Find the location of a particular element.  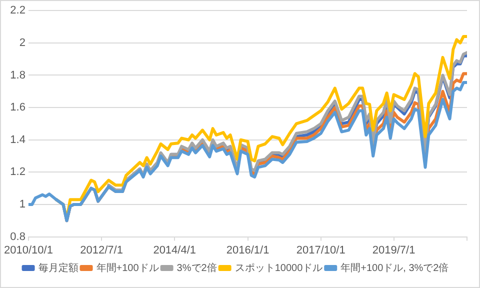

legend-label: 3%で2倍 is located at coordinates (196, 268).